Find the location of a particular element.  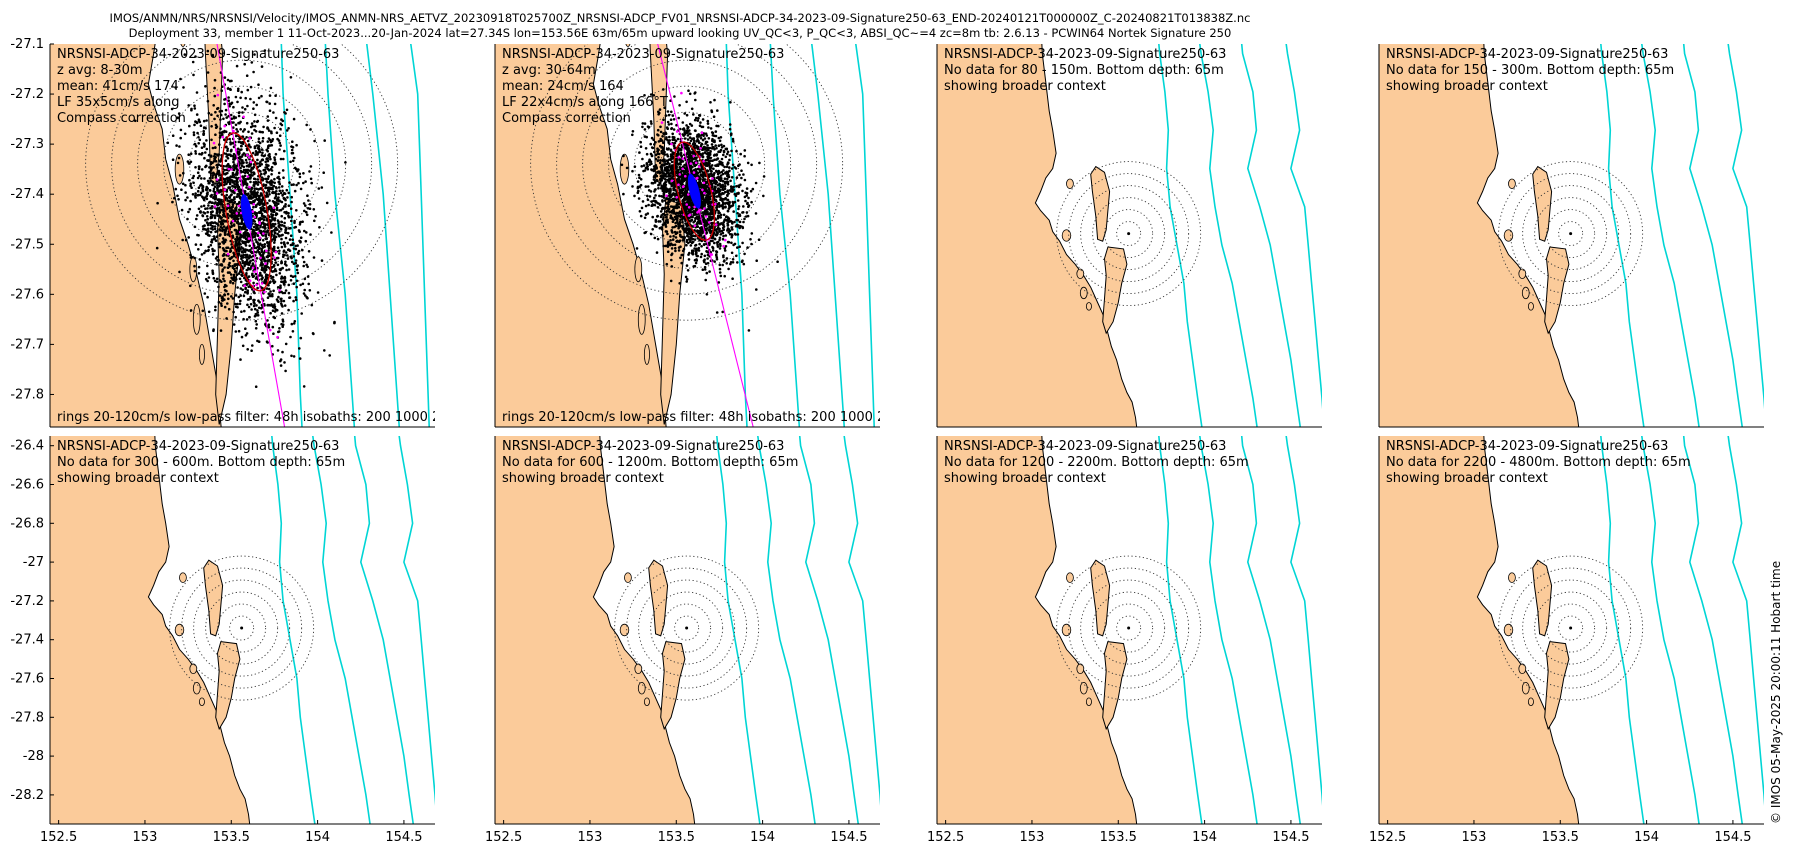

small-island is located at coordinates (183, 45).